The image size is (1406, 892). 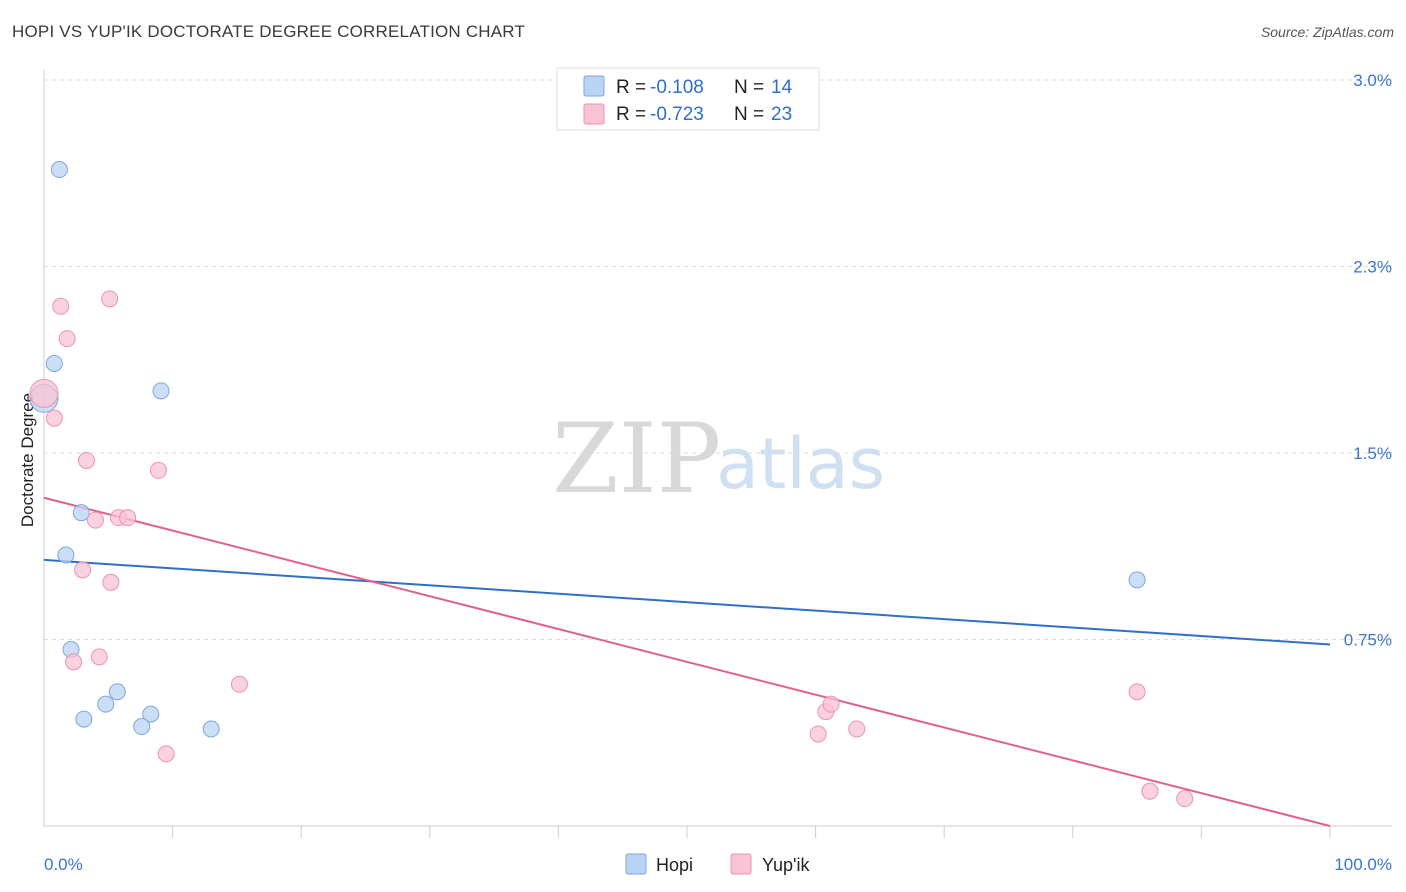 What do you see at coordinates (677, 114) in the screenshot?
I see `legend-r-value-yupik: -0.723` at bounding box center [677, 114].